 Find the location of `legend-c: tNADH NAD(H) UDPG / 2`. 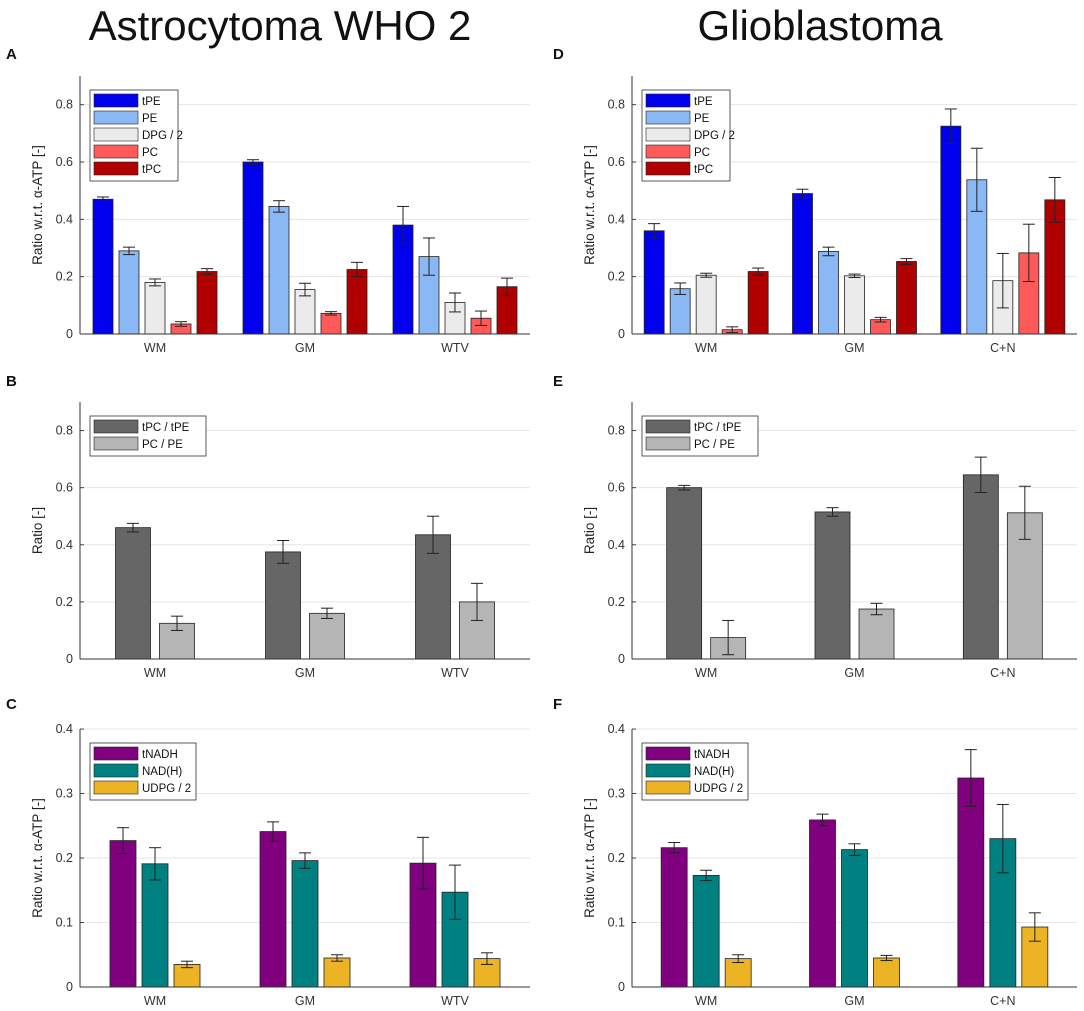

legend-c: tNADH NAD(H) UDPG / 2 is located at coordinates (143, 771).